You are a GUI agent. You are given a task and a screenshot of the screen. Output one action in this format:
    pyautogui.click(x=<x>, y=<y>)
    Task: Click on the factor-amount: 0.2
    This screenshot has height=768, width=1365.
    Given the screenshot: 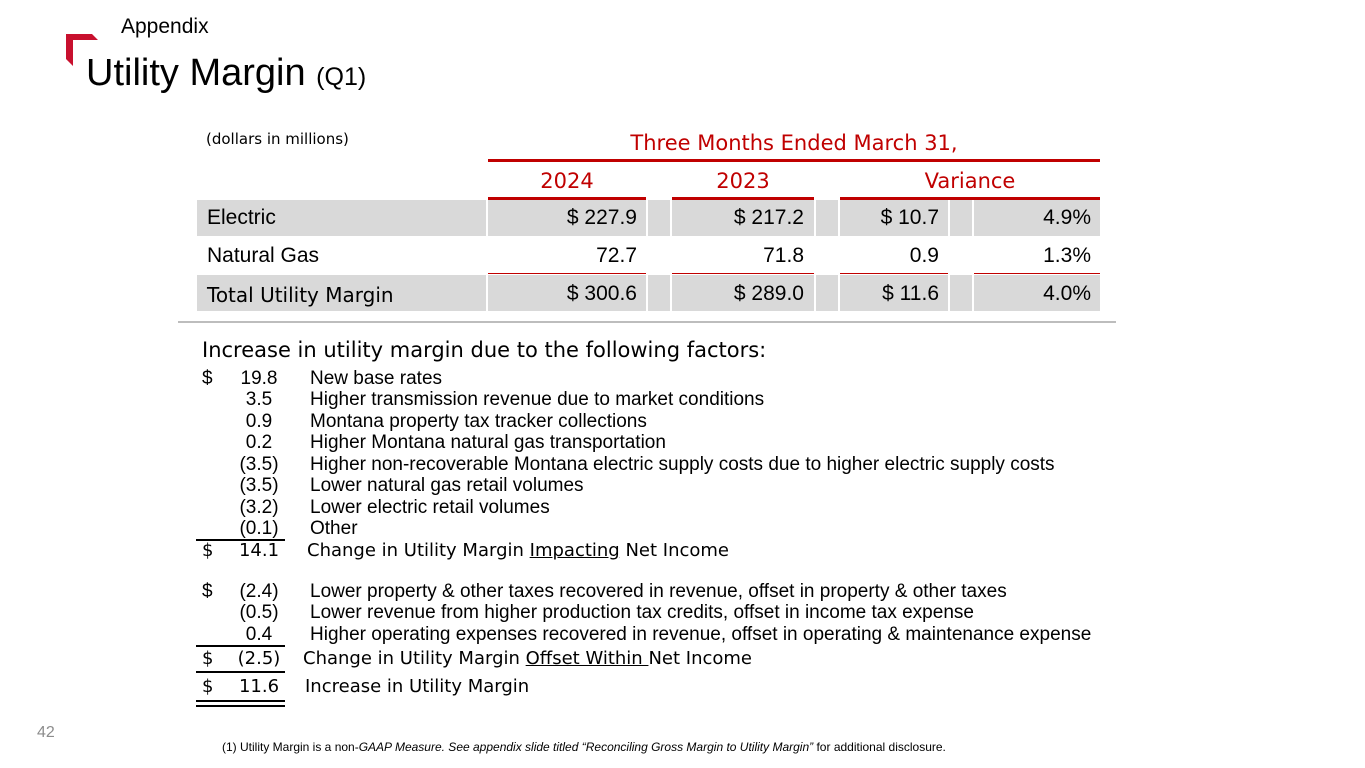 What is the action you would take?
    pyautogui.click(x=244, y=442)
    